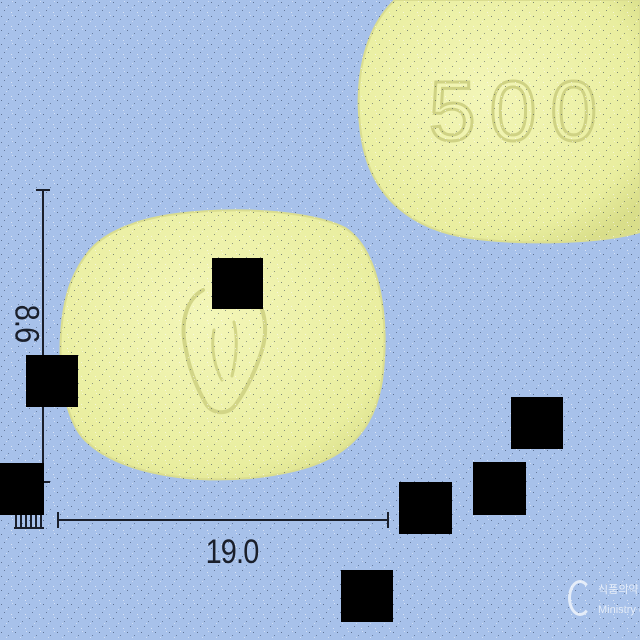  I want to click on watermark-line2: Ministry of F, so click(619, 610).